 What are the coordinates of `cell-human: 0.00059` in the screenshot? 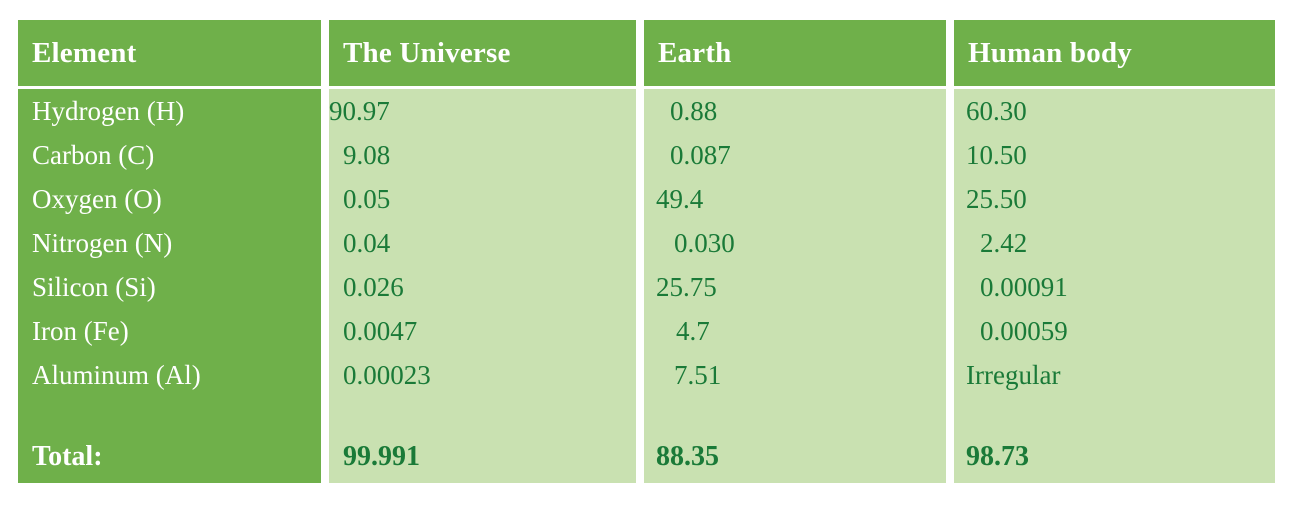 It's located at (1112, 331).